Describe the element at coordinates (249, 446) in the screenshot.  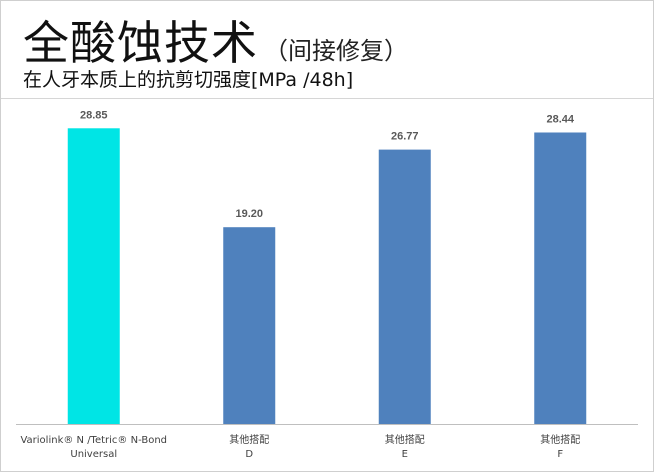
I see `category-label-1: 其他搭配 D` at that location.